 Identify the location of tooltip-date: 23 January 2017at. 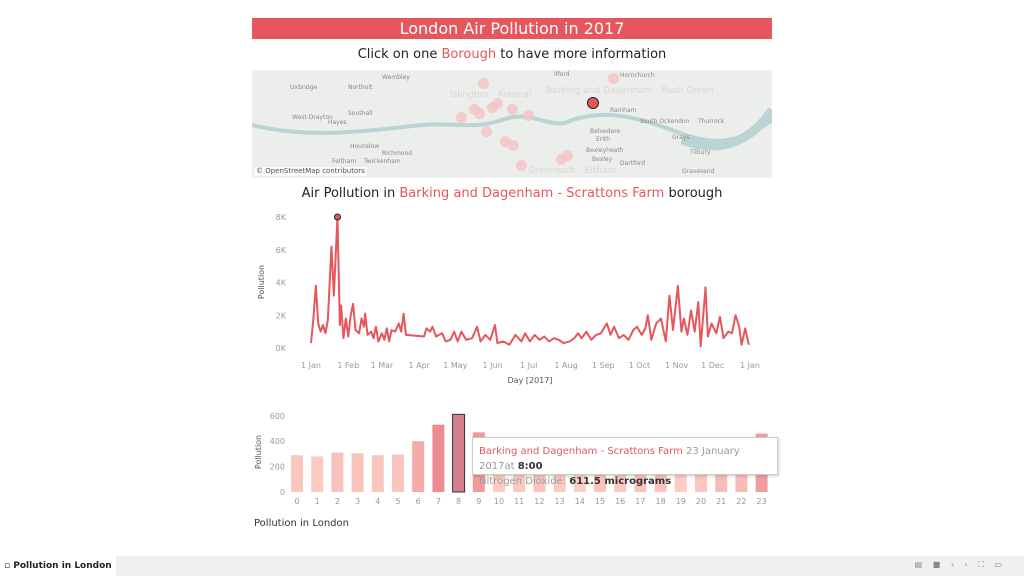
(609, 459).